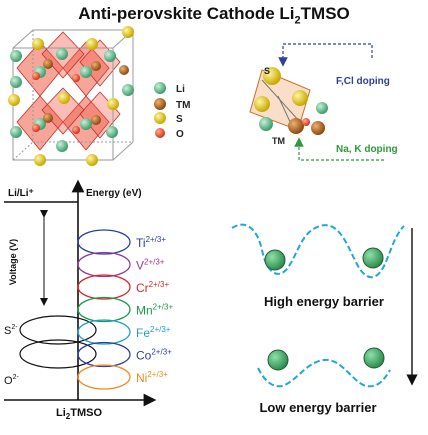  What do you see at coordinates (306, 122) in the screenshot?
I see `doping-o-atom` at bounding box center [306, 122].